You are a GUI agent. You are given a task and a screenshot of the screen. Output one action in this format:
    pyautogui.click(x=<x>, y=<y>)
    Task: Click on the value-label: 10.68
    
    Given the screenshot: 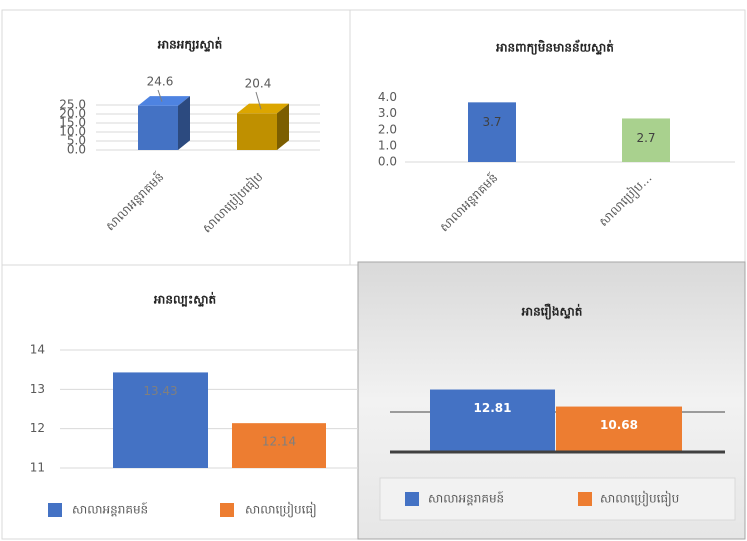 What is the action you would take?
    pyautogui.click(x=619, y=425)
    